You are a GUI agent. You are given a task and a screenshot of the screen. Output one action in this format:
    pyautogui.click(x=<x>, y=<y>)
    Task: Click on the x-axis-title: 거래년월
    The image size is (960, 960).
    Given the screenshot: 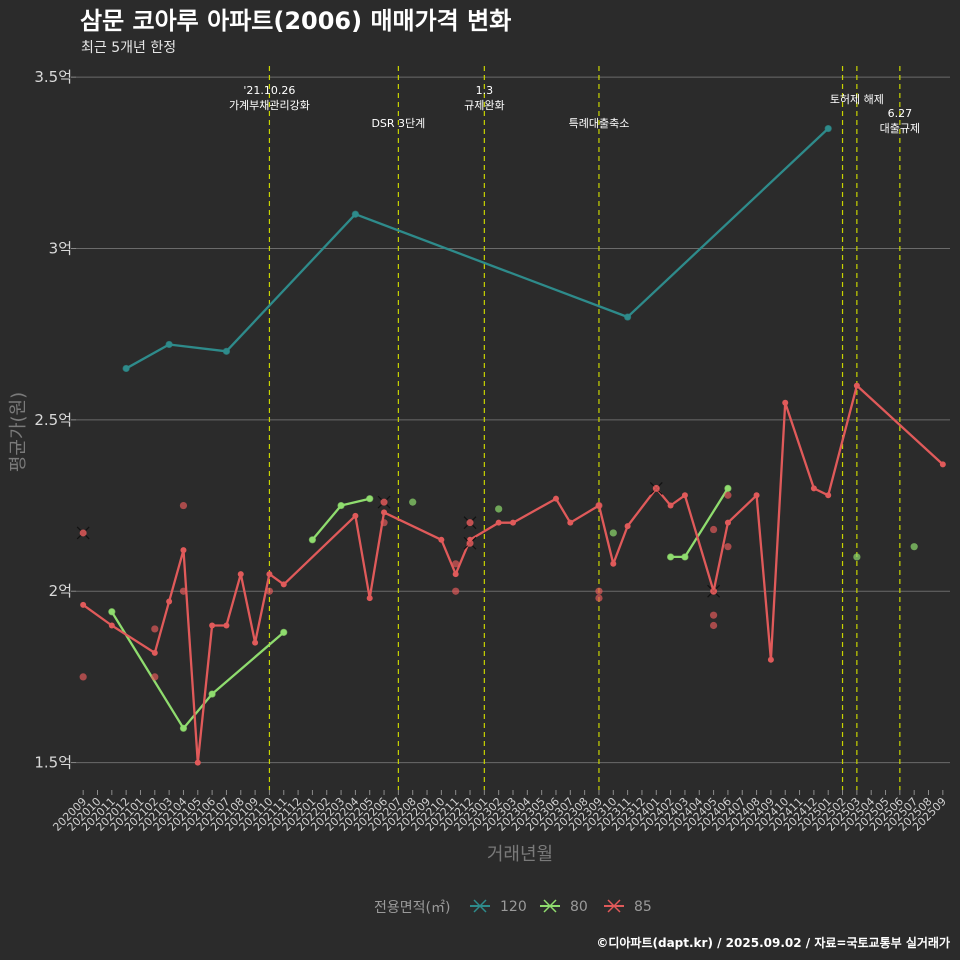 What is the action you would take?
    pyautogui.click(x=520, y=854)
    